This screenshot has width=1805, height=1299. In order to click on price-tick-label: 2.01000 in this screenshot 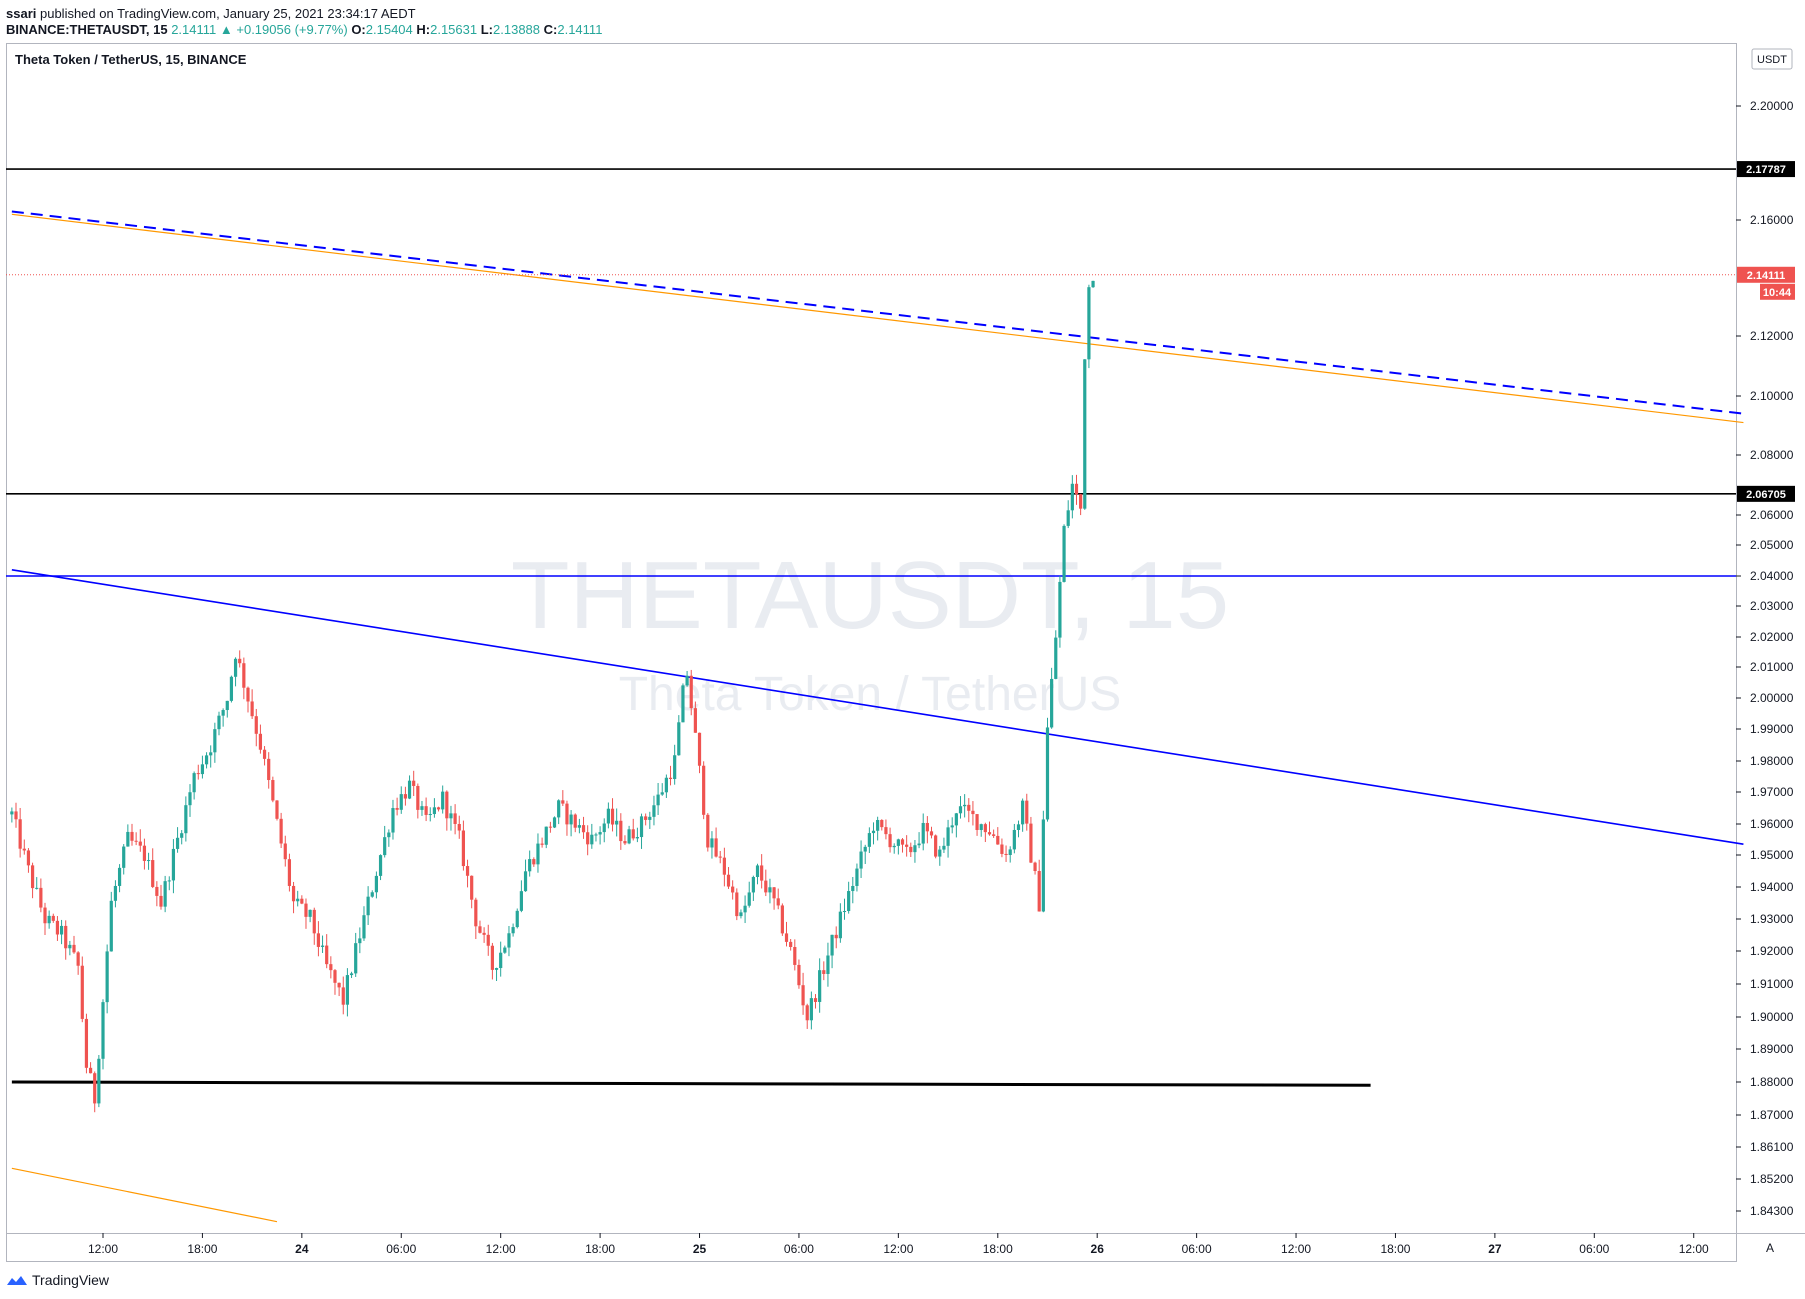, I will do `click(1772, 667)`.